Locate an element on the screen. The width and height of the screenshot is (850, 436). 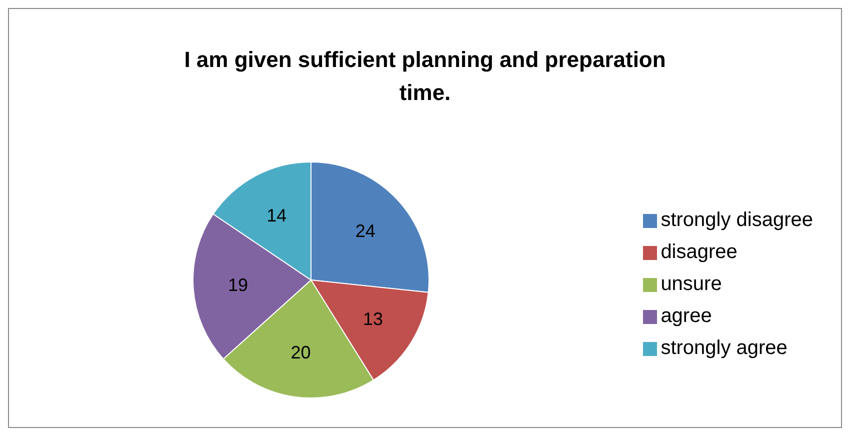
chart-title: I am given sufficient planning and preparation time. is located at coordinates (425, 76).